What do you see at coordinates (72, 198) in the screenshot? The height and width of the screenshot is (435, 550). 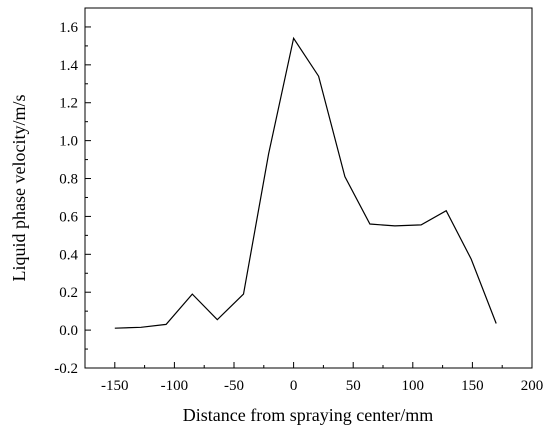 I see `y-axis: -0.2 0.0 0.2 0.4 0.6 0.8 1.0 1.2 1.4 1.6` at bounding box center [72, 198].